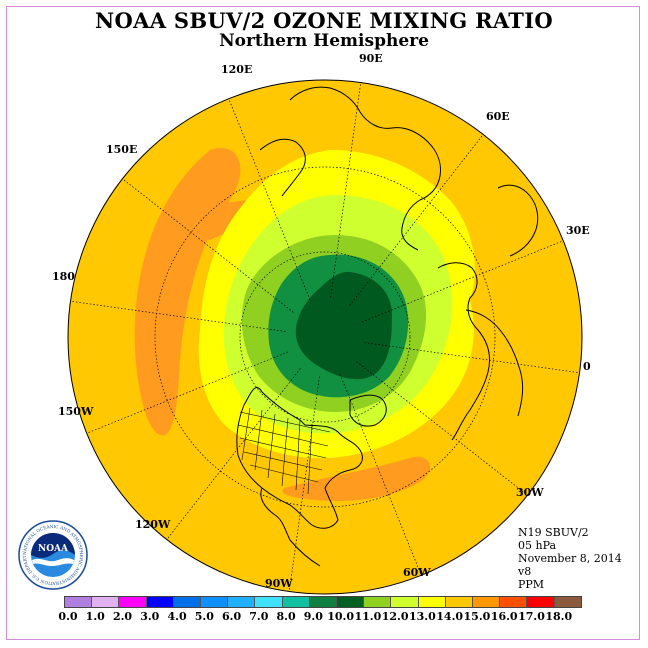 The height and width of the screenshot is (648, 648). I want to click on colorbar-tick-label: 7.0, so click(259, 616).